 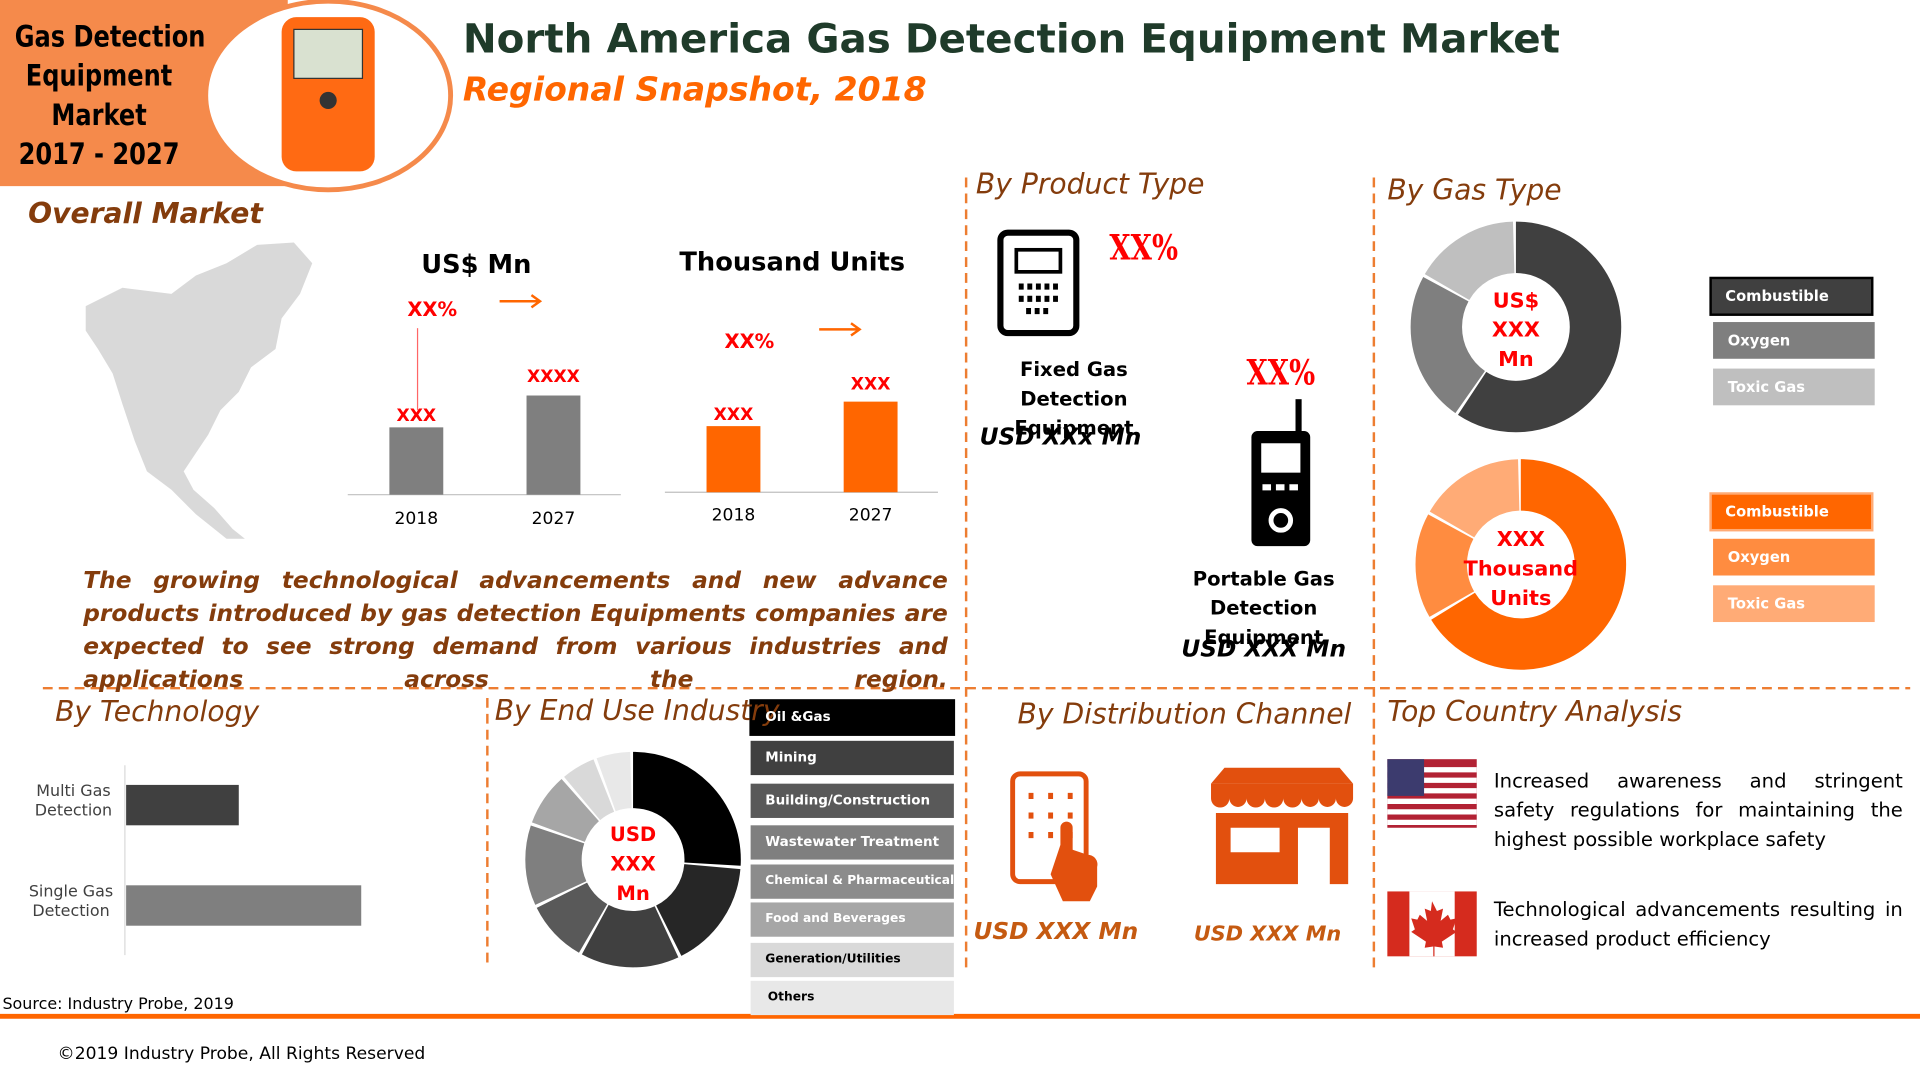 What do you see at coordinates (1050, 815) in the screenshot?
I see `tablet-keys` at bounding box center [1050, 815].